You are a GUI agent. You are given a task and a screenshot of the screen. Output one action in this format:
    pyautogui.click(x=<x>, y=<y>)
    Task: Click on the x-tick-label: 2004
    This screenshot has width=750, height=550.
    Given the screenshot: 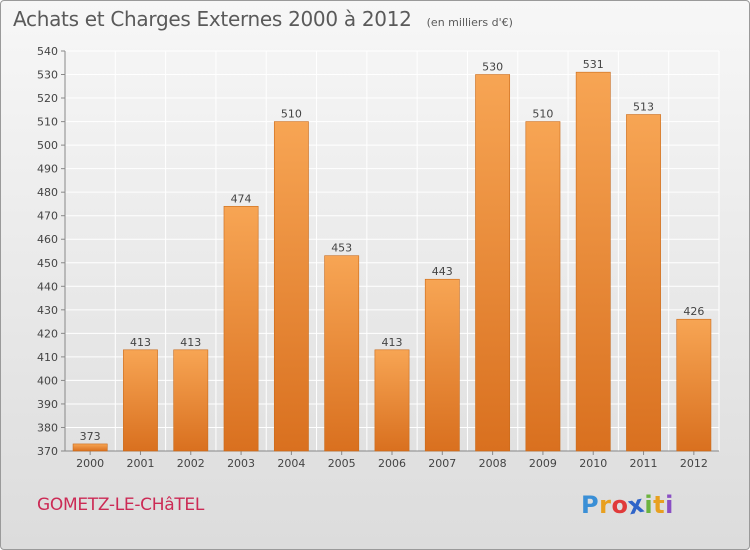 What is the action you would take?
    pyautogui.click(x=291, y=463)
    